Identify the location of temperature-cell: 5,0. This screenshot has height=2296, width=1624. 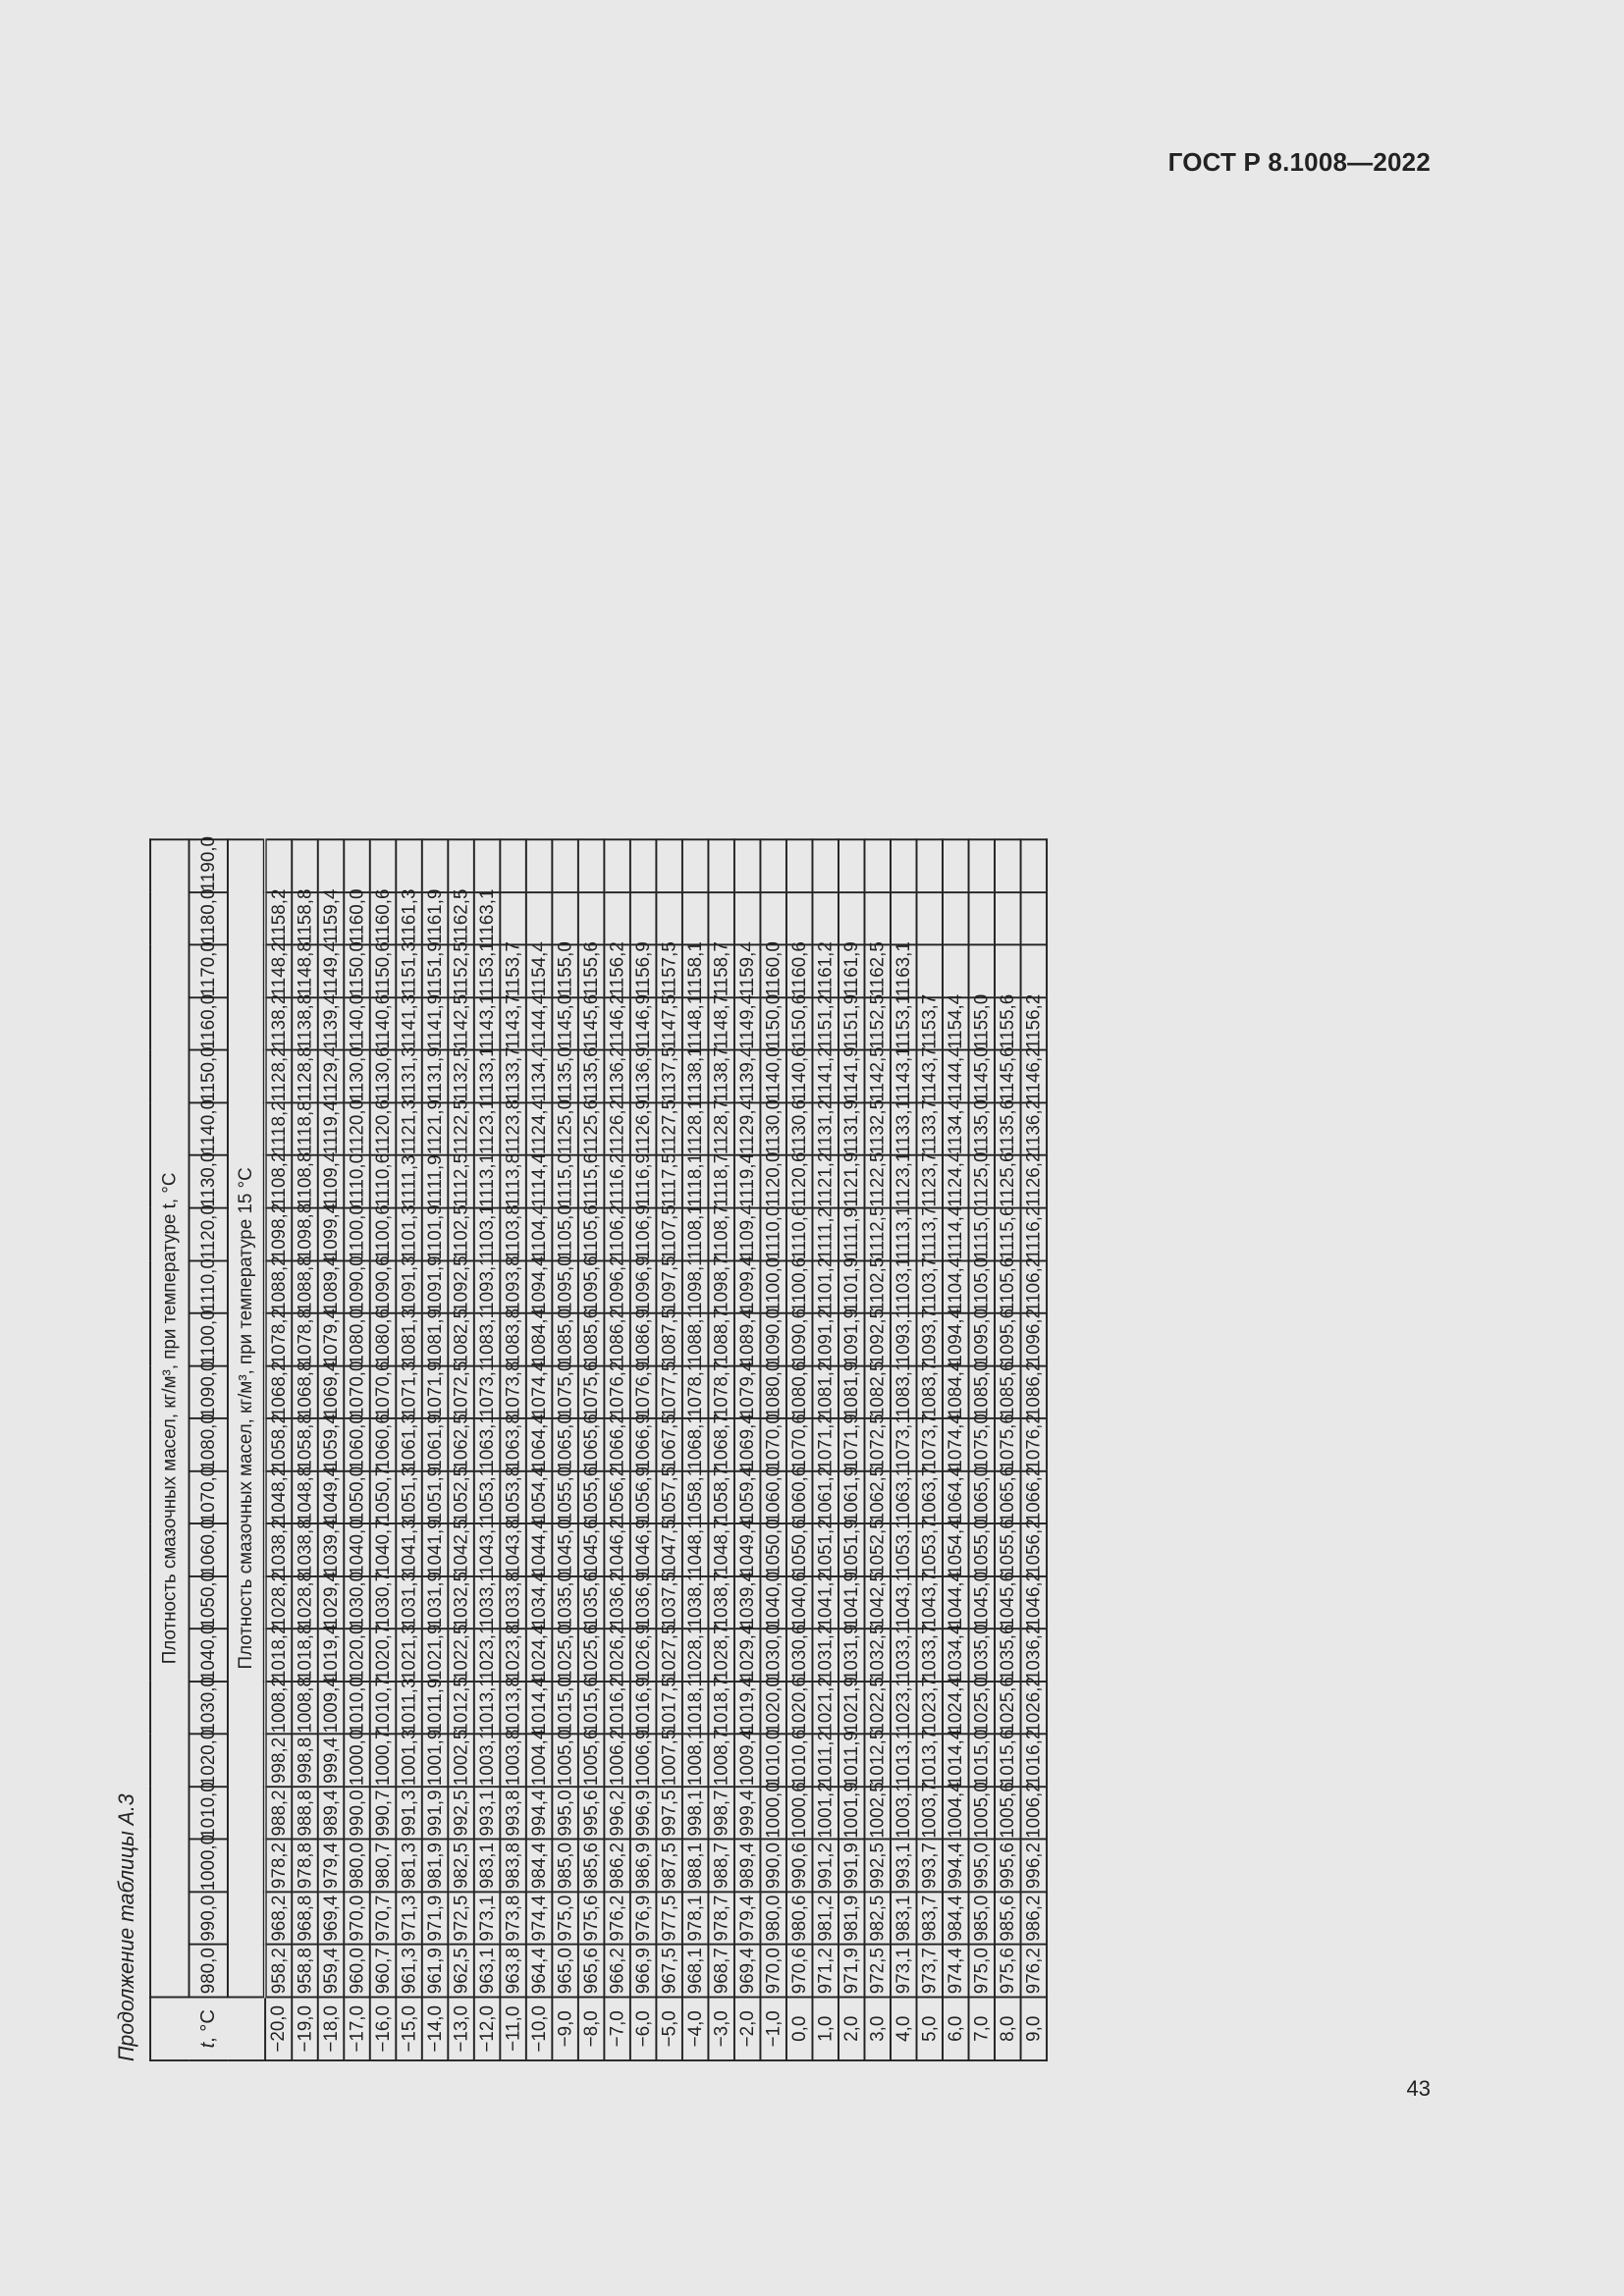
(930, 2029).